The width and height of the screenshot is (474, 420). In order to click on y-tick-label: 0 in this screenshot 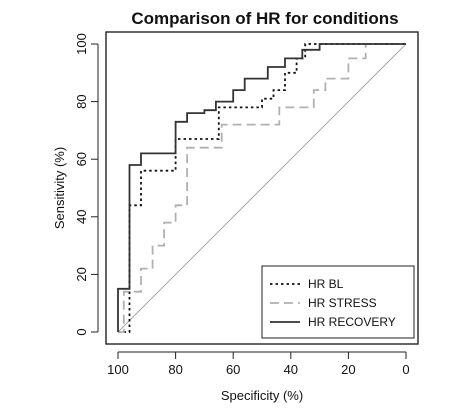, I will do `click(81, 331)`.